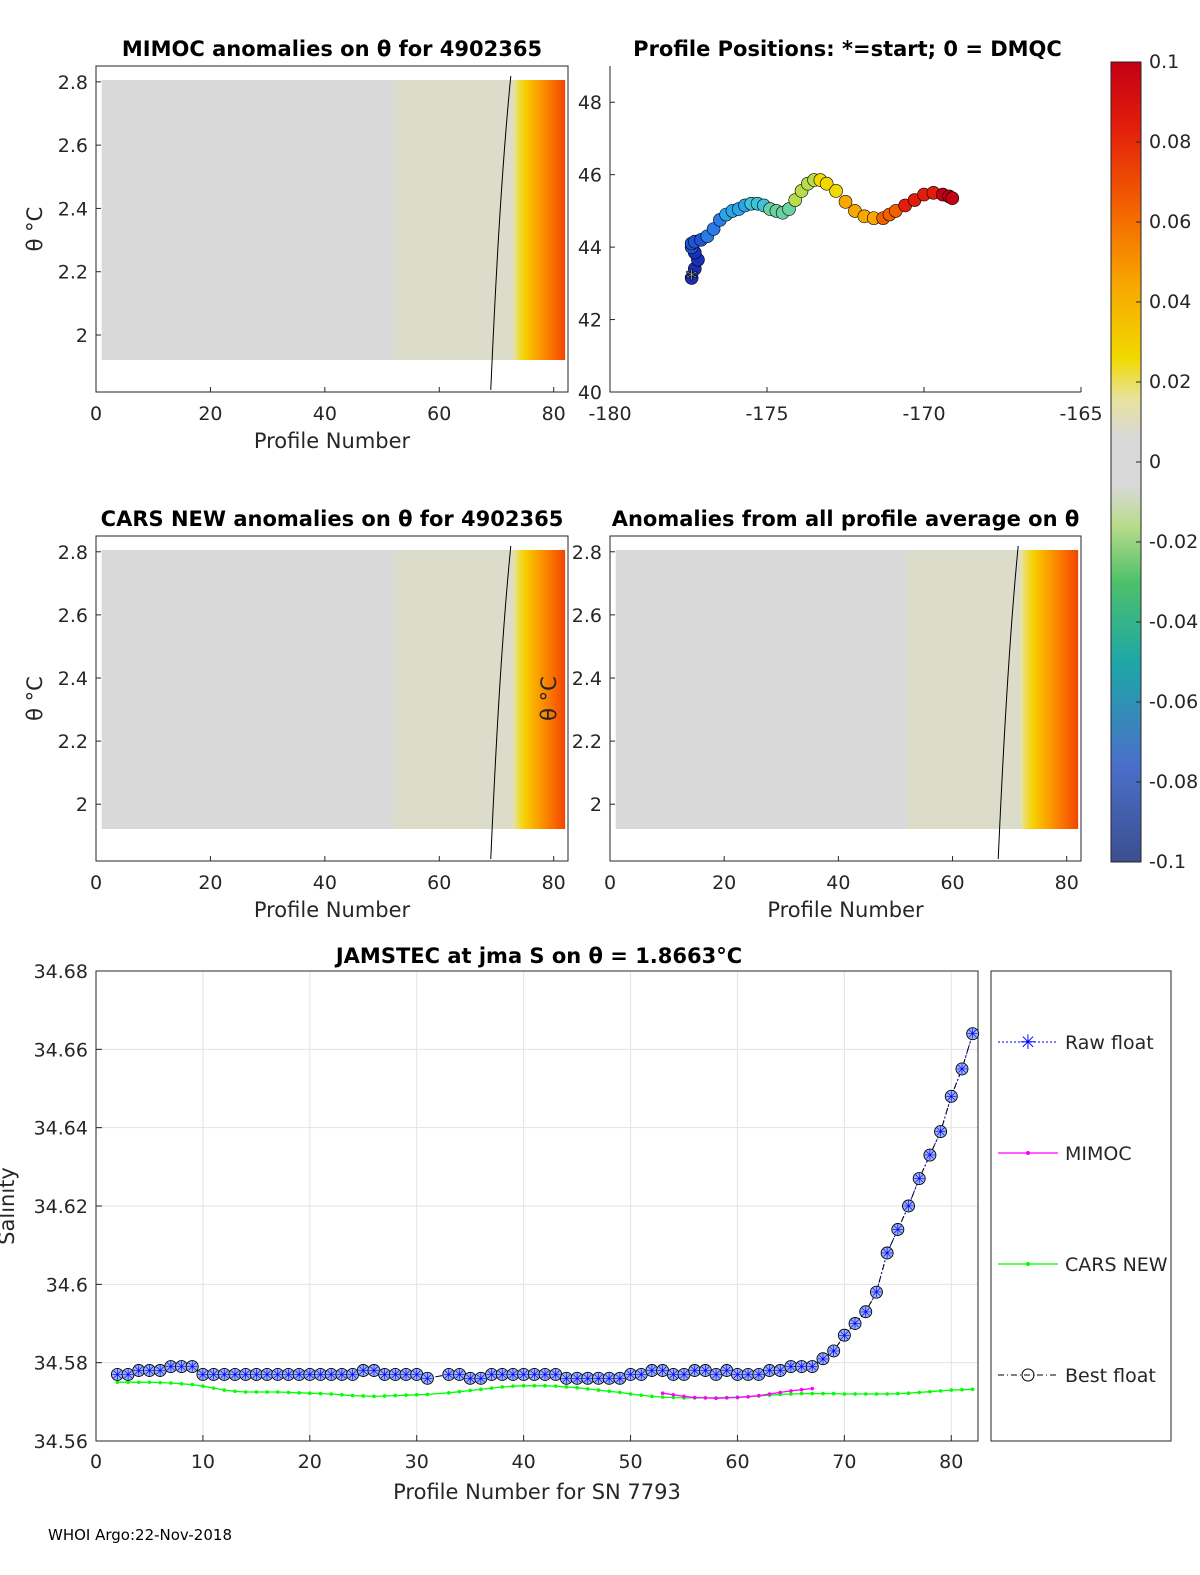 This screenshot has height=1575, width=1200. What do you see at coordinates (1109, 1043) in the screenshot?
I see `legend-label-raw: Raw float` at bounding box center [1109, 1043].